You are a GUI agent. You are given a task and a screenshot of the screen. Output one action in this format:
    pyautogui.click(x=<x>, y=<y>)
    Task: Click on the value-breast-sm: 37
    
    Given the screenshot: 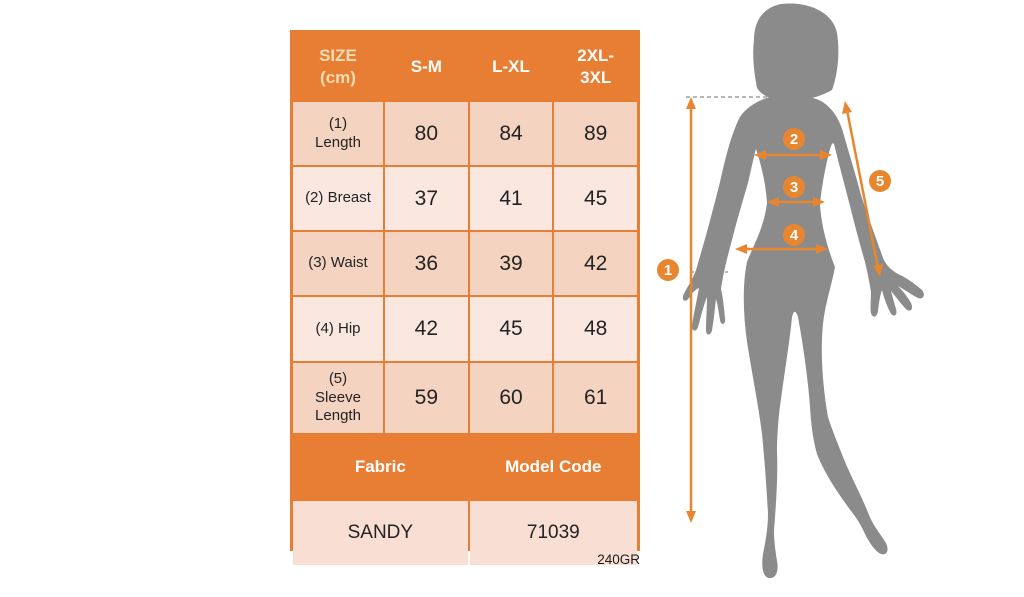 What is the action you would take?
    pyautogui.click(x=426, y=198)
    